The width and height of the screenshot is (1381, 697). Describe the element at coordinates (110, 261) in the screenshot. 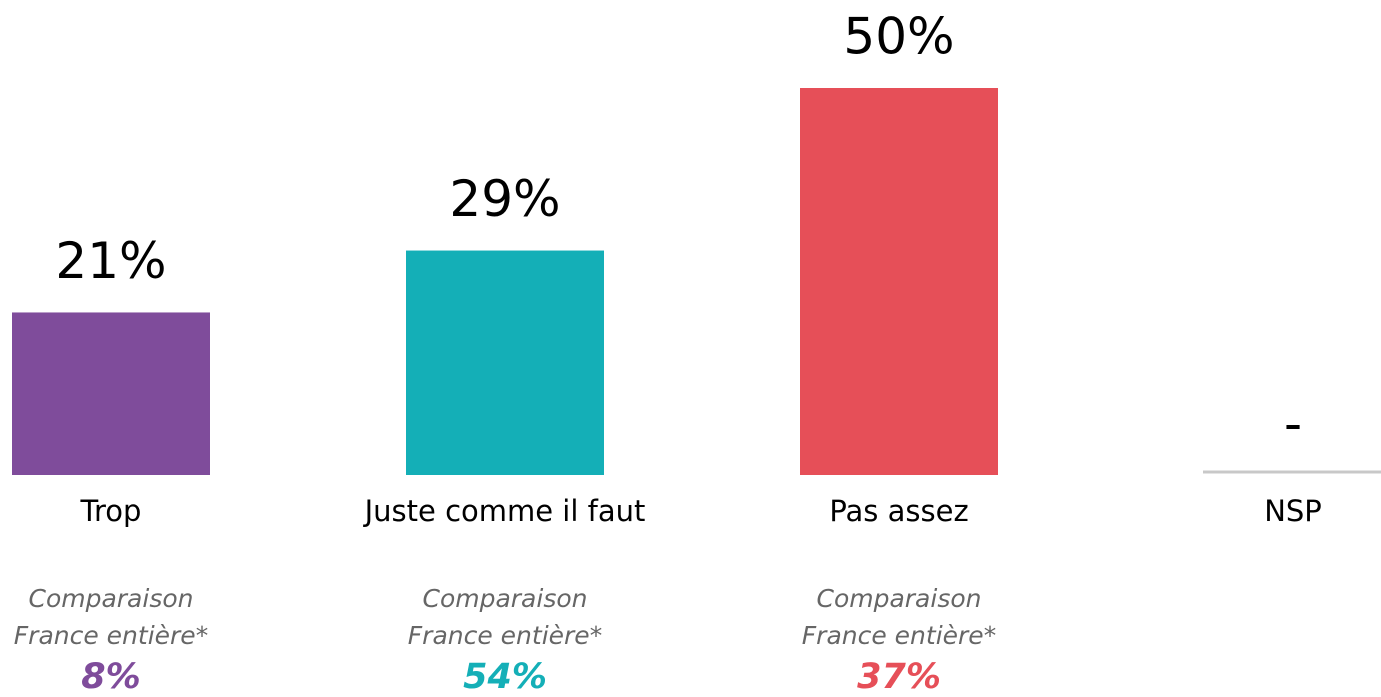

I see `value-label: 21%` at that location.